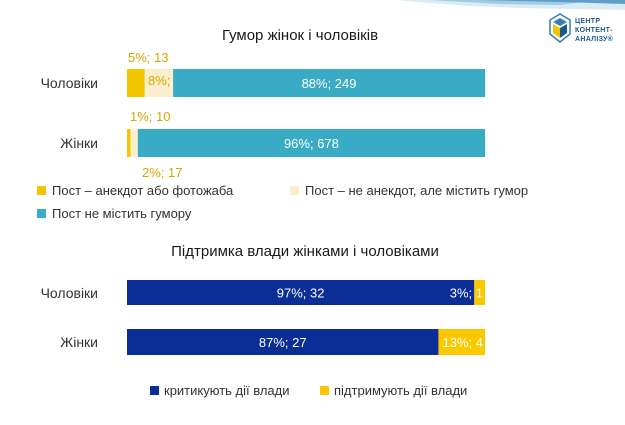 This screenshot has width=625, height=425. Describe the element at coordinates (556, 31) in the screenshot. I see `logo-mark-left` at that location.